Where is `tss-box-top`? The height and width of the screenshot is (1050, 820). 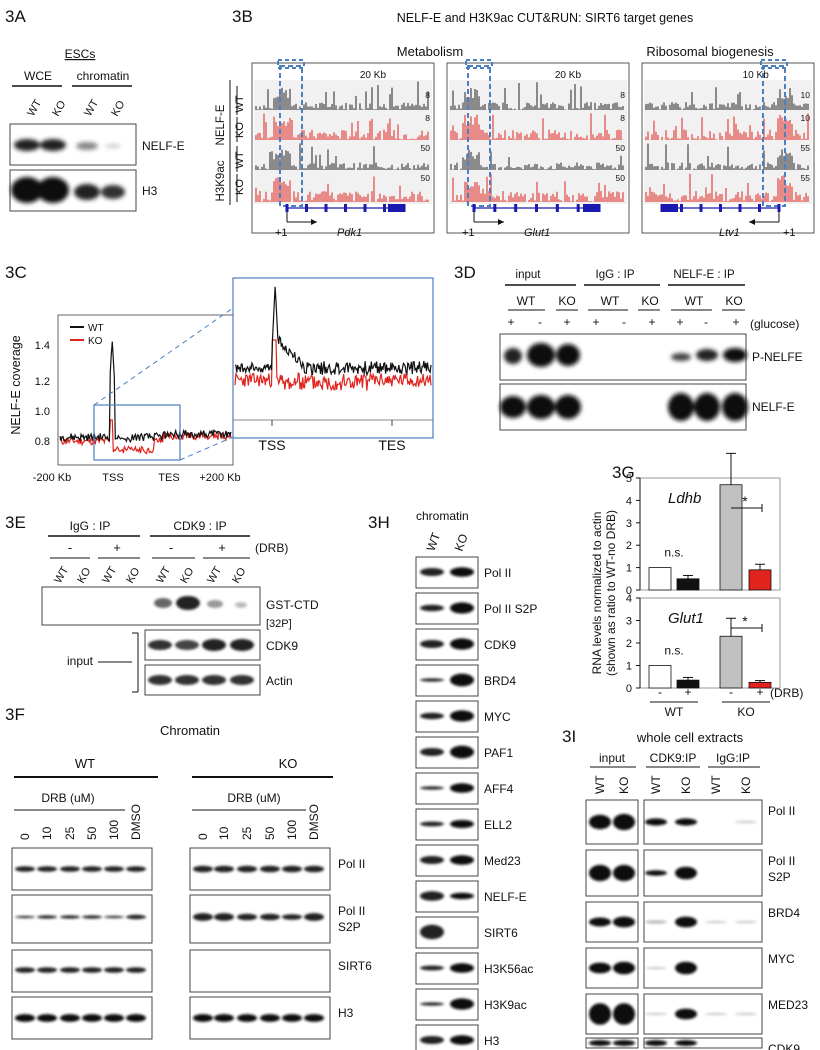 tss-box-top is located at coordinates (479, 64).